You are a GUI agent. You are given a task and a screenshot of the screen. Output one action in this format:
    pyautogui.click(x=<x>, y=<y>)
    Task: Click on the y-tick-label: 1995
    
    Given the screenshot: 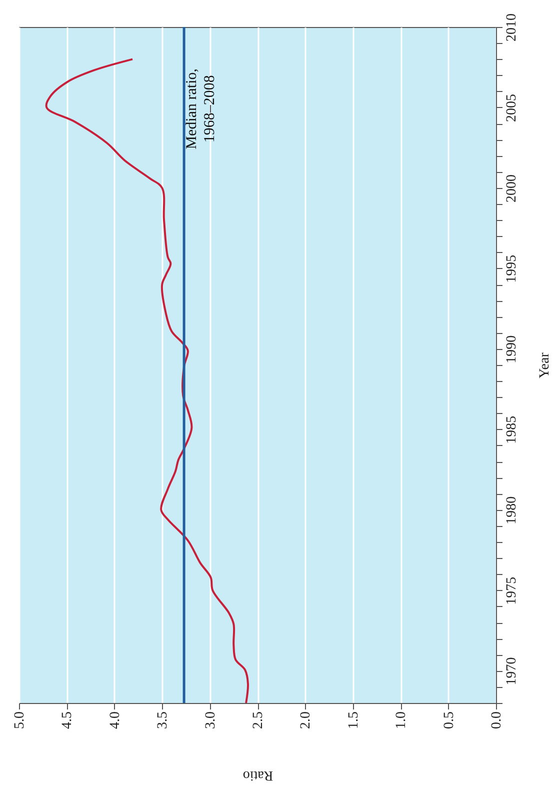 What is the action you would take?
    pyautogui.click(x=512, y=268)
    